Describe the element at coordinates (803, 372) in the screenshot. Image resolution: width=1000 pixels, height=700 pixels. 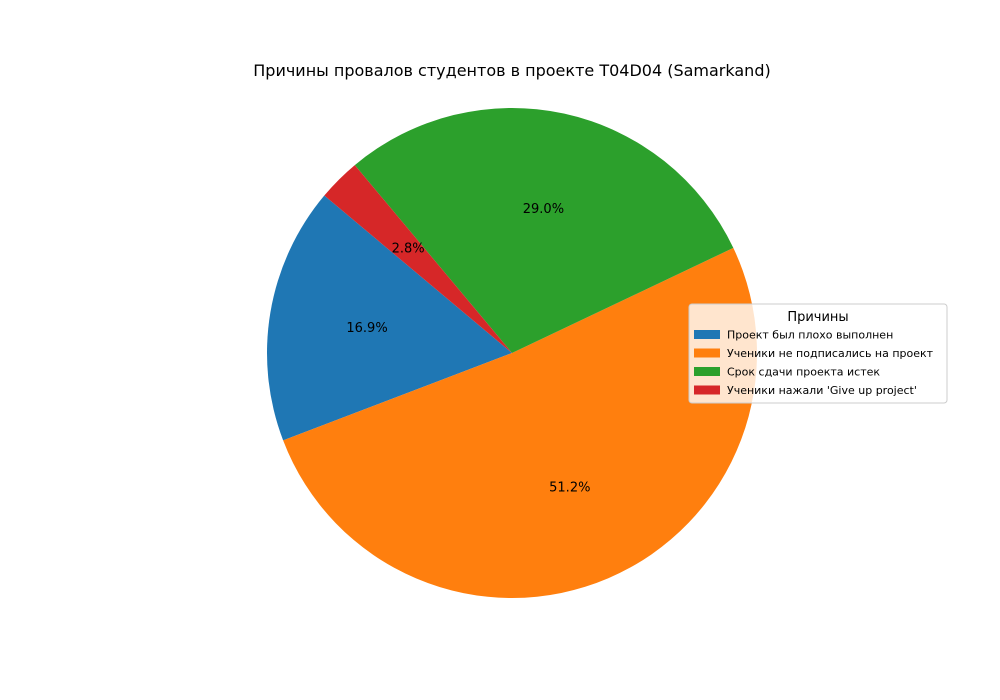
I see `legend-label-3: Срок сдачи проекта истек` at that location.